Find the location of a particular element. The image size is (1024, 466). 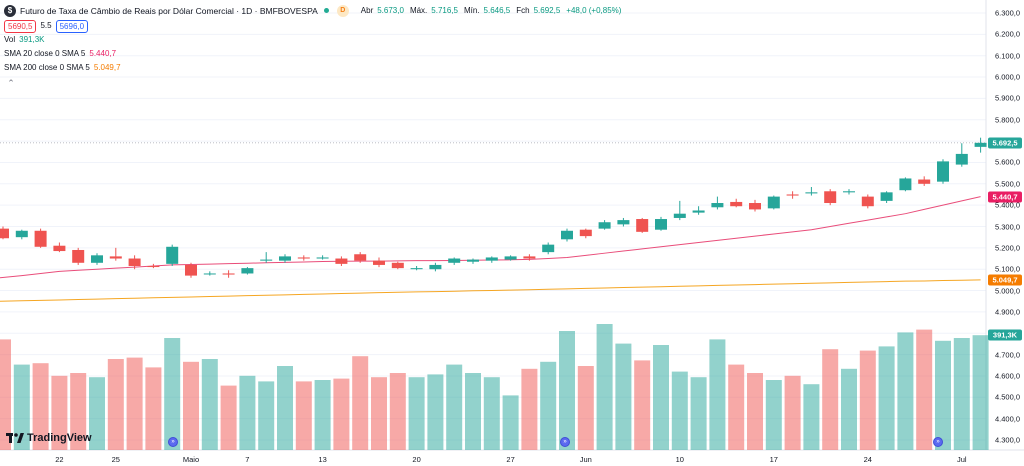

tradingview-logo-icon is located at coordinates (15, 438).